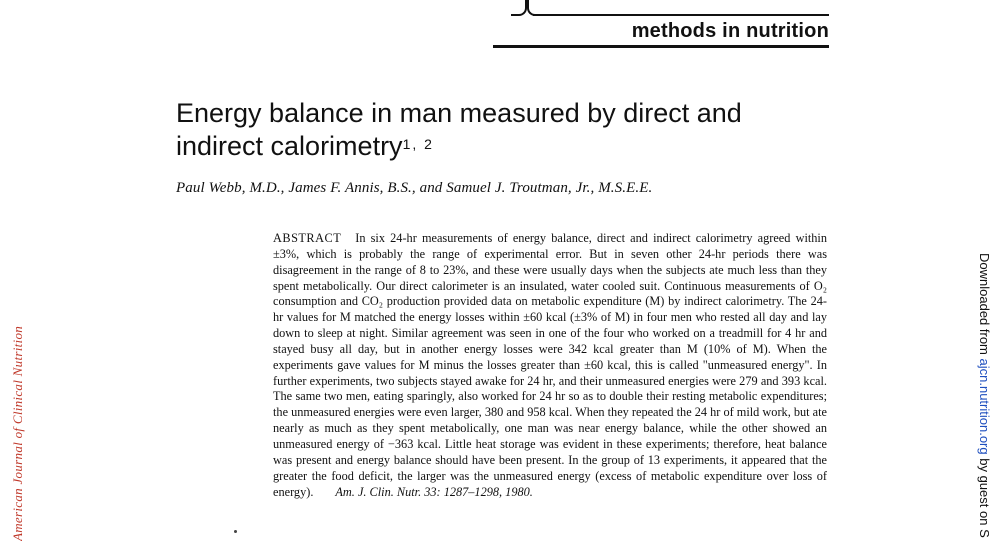 This screenshot has height=541, width=1000. Describe the element at coordinates (418, 144) in the screenshot. I see `title-footnote-marks: 1, 2` at that location.